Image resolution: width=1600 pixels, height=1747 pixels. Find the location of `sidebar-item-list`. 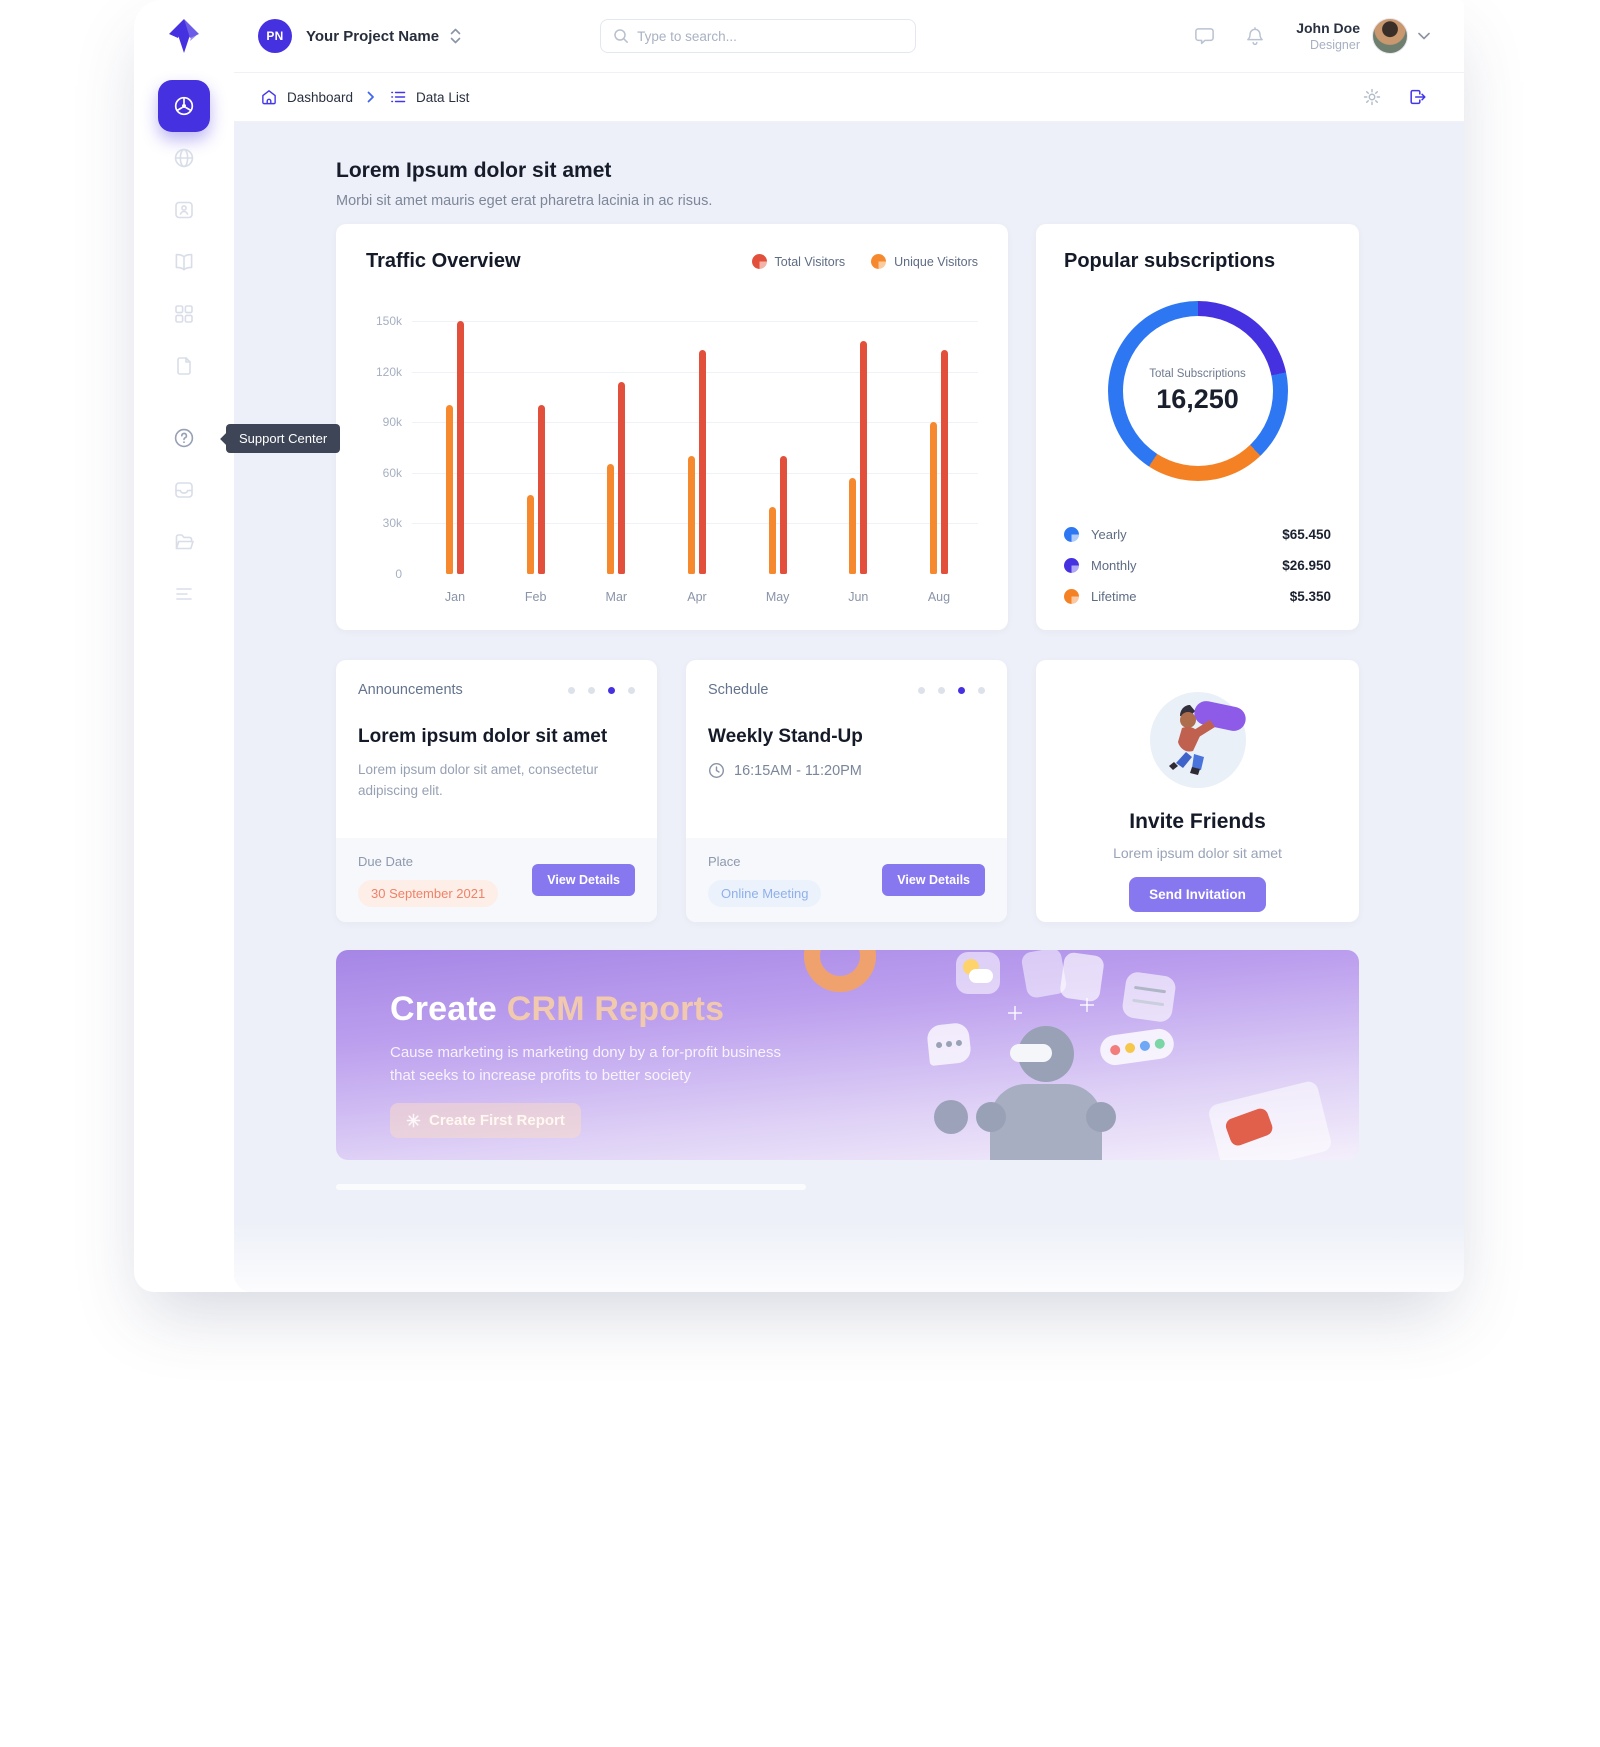

sidebar-item-list is located at coordinates (184, 594).